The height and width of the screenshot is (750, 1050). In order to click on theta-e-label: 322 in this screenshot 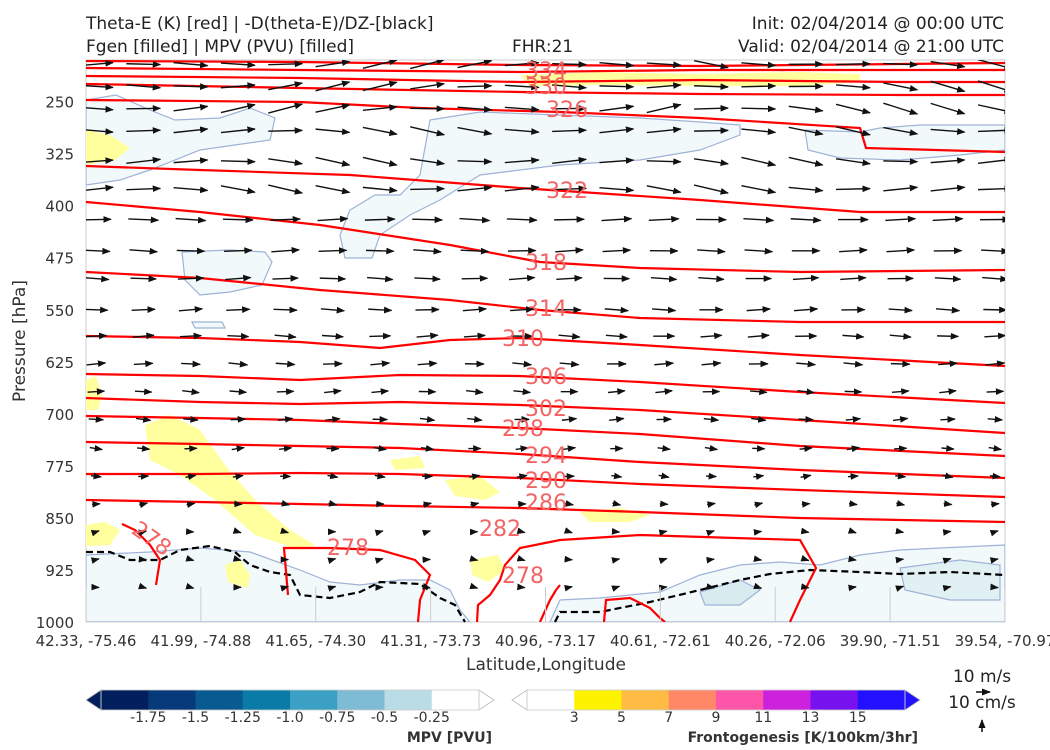, I will do `click(567, 191)`.